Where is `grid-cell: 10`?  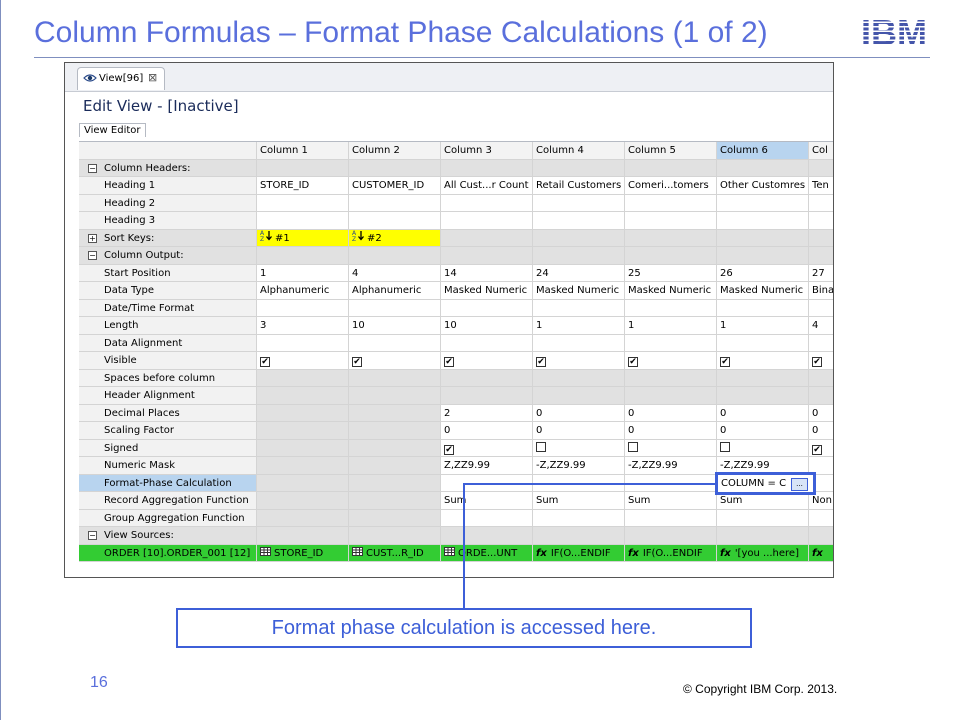
grid-cell: 10 is located at coordinates (395, 326).